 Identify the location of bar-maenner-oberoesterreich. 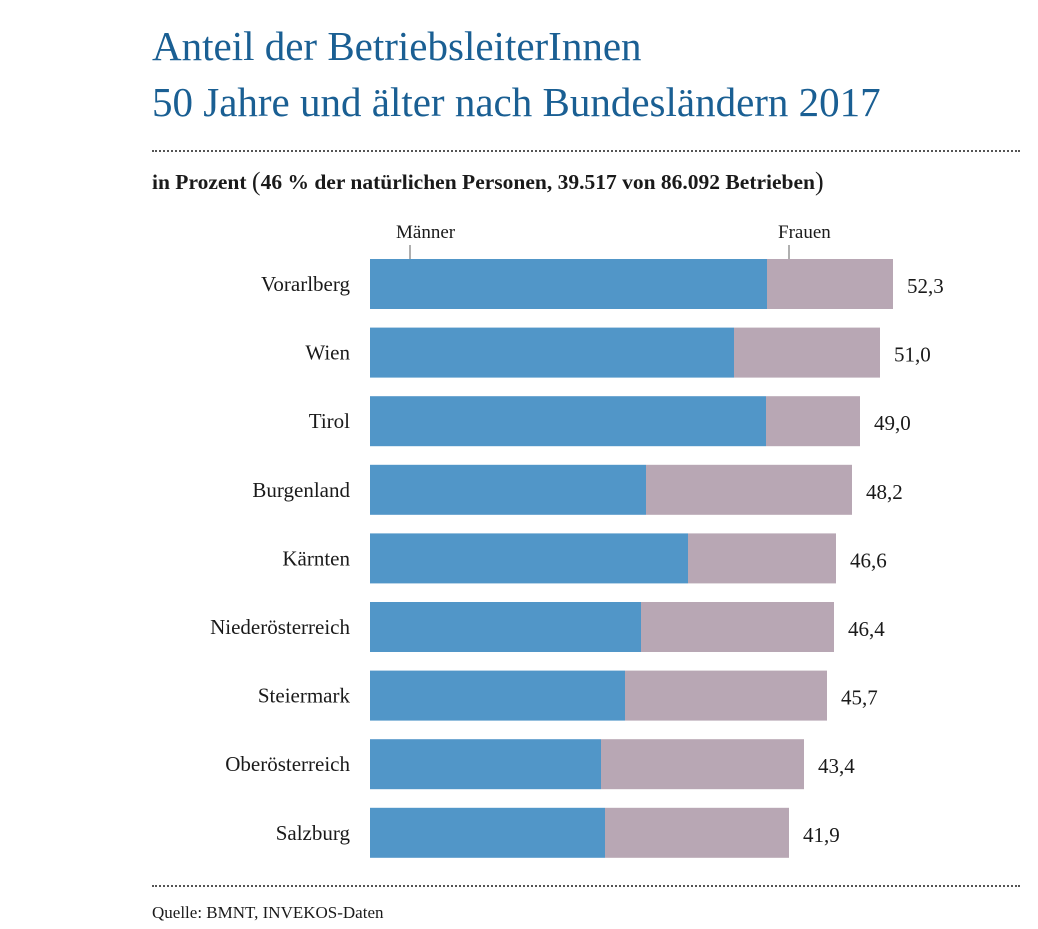
(485, 764).